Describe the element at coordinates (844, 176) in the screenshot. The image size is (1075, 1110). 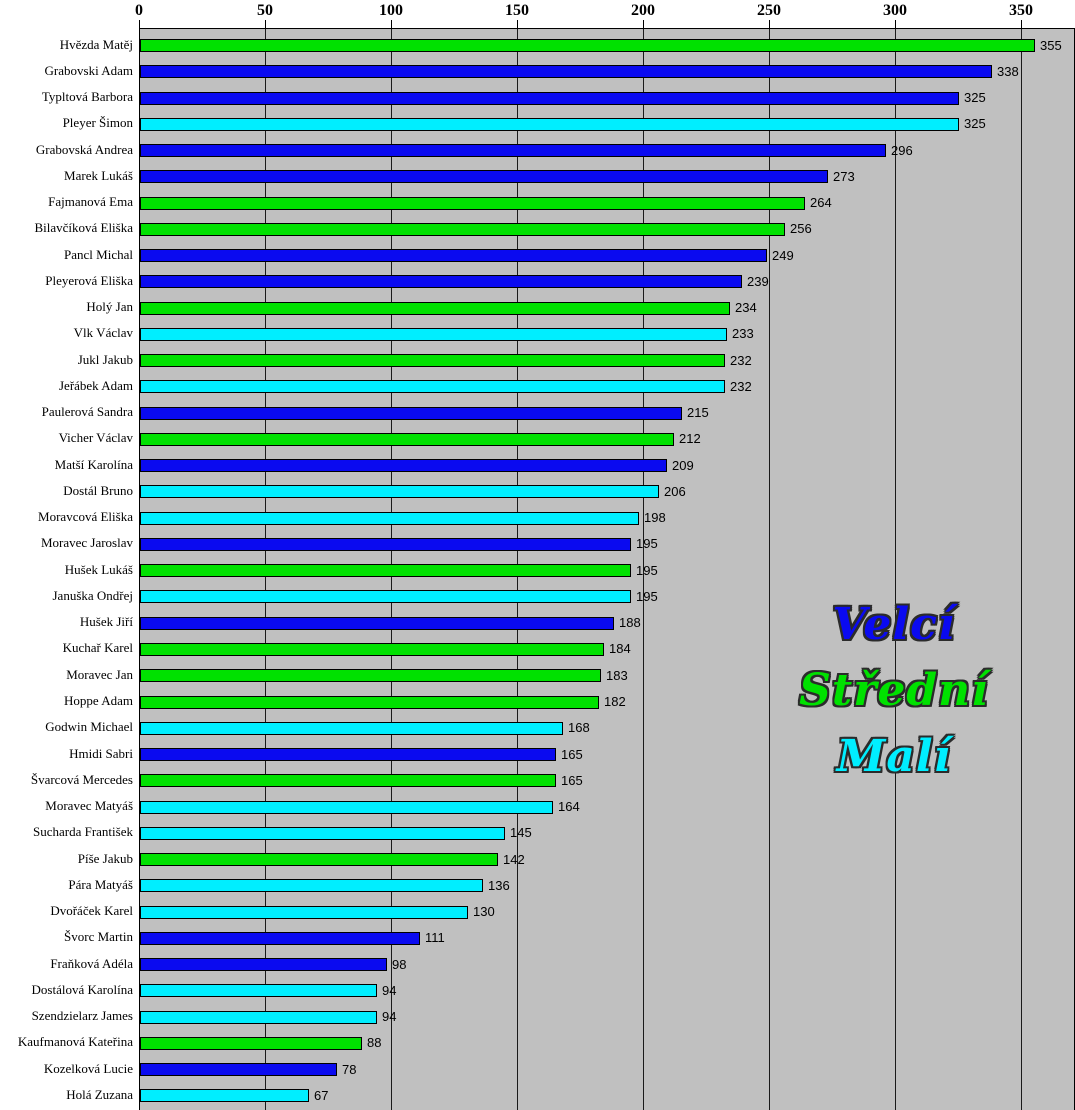
I see `value-label: 273` at that location.